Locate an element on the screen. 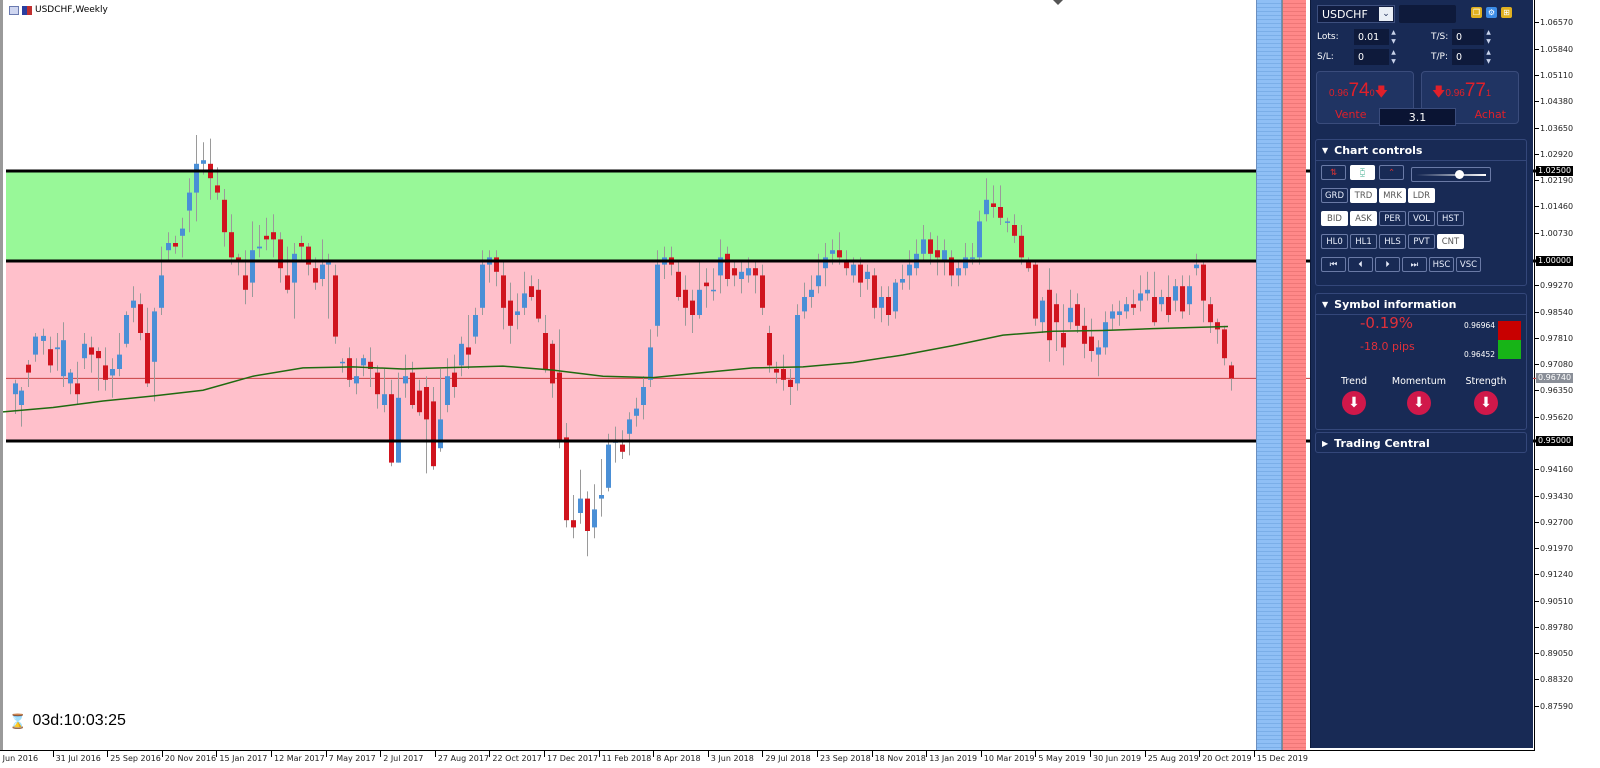 This screenshot has width=1600, height=768. range-high-bar is located at coordinates (1509, 330).